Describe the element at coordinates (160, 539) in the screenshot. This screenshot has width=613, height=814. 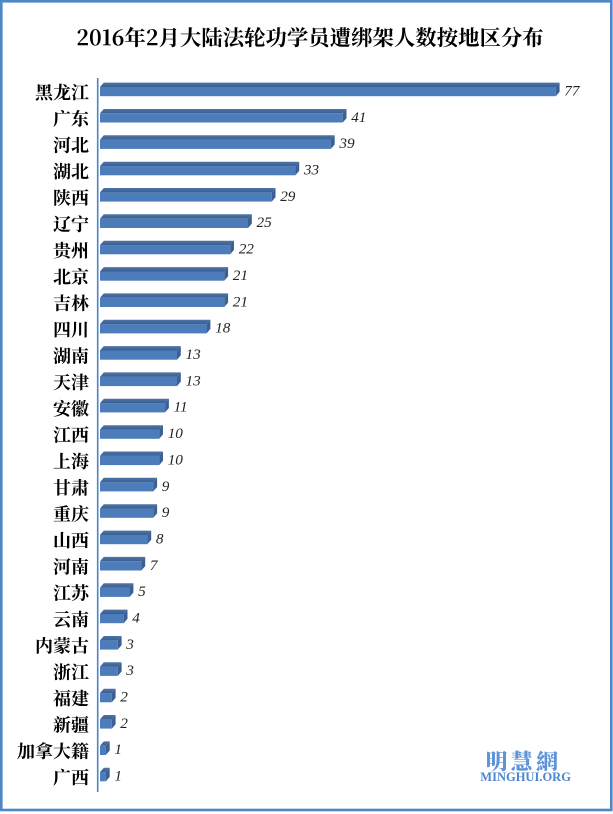
I see `svg-text: 8` at that location.